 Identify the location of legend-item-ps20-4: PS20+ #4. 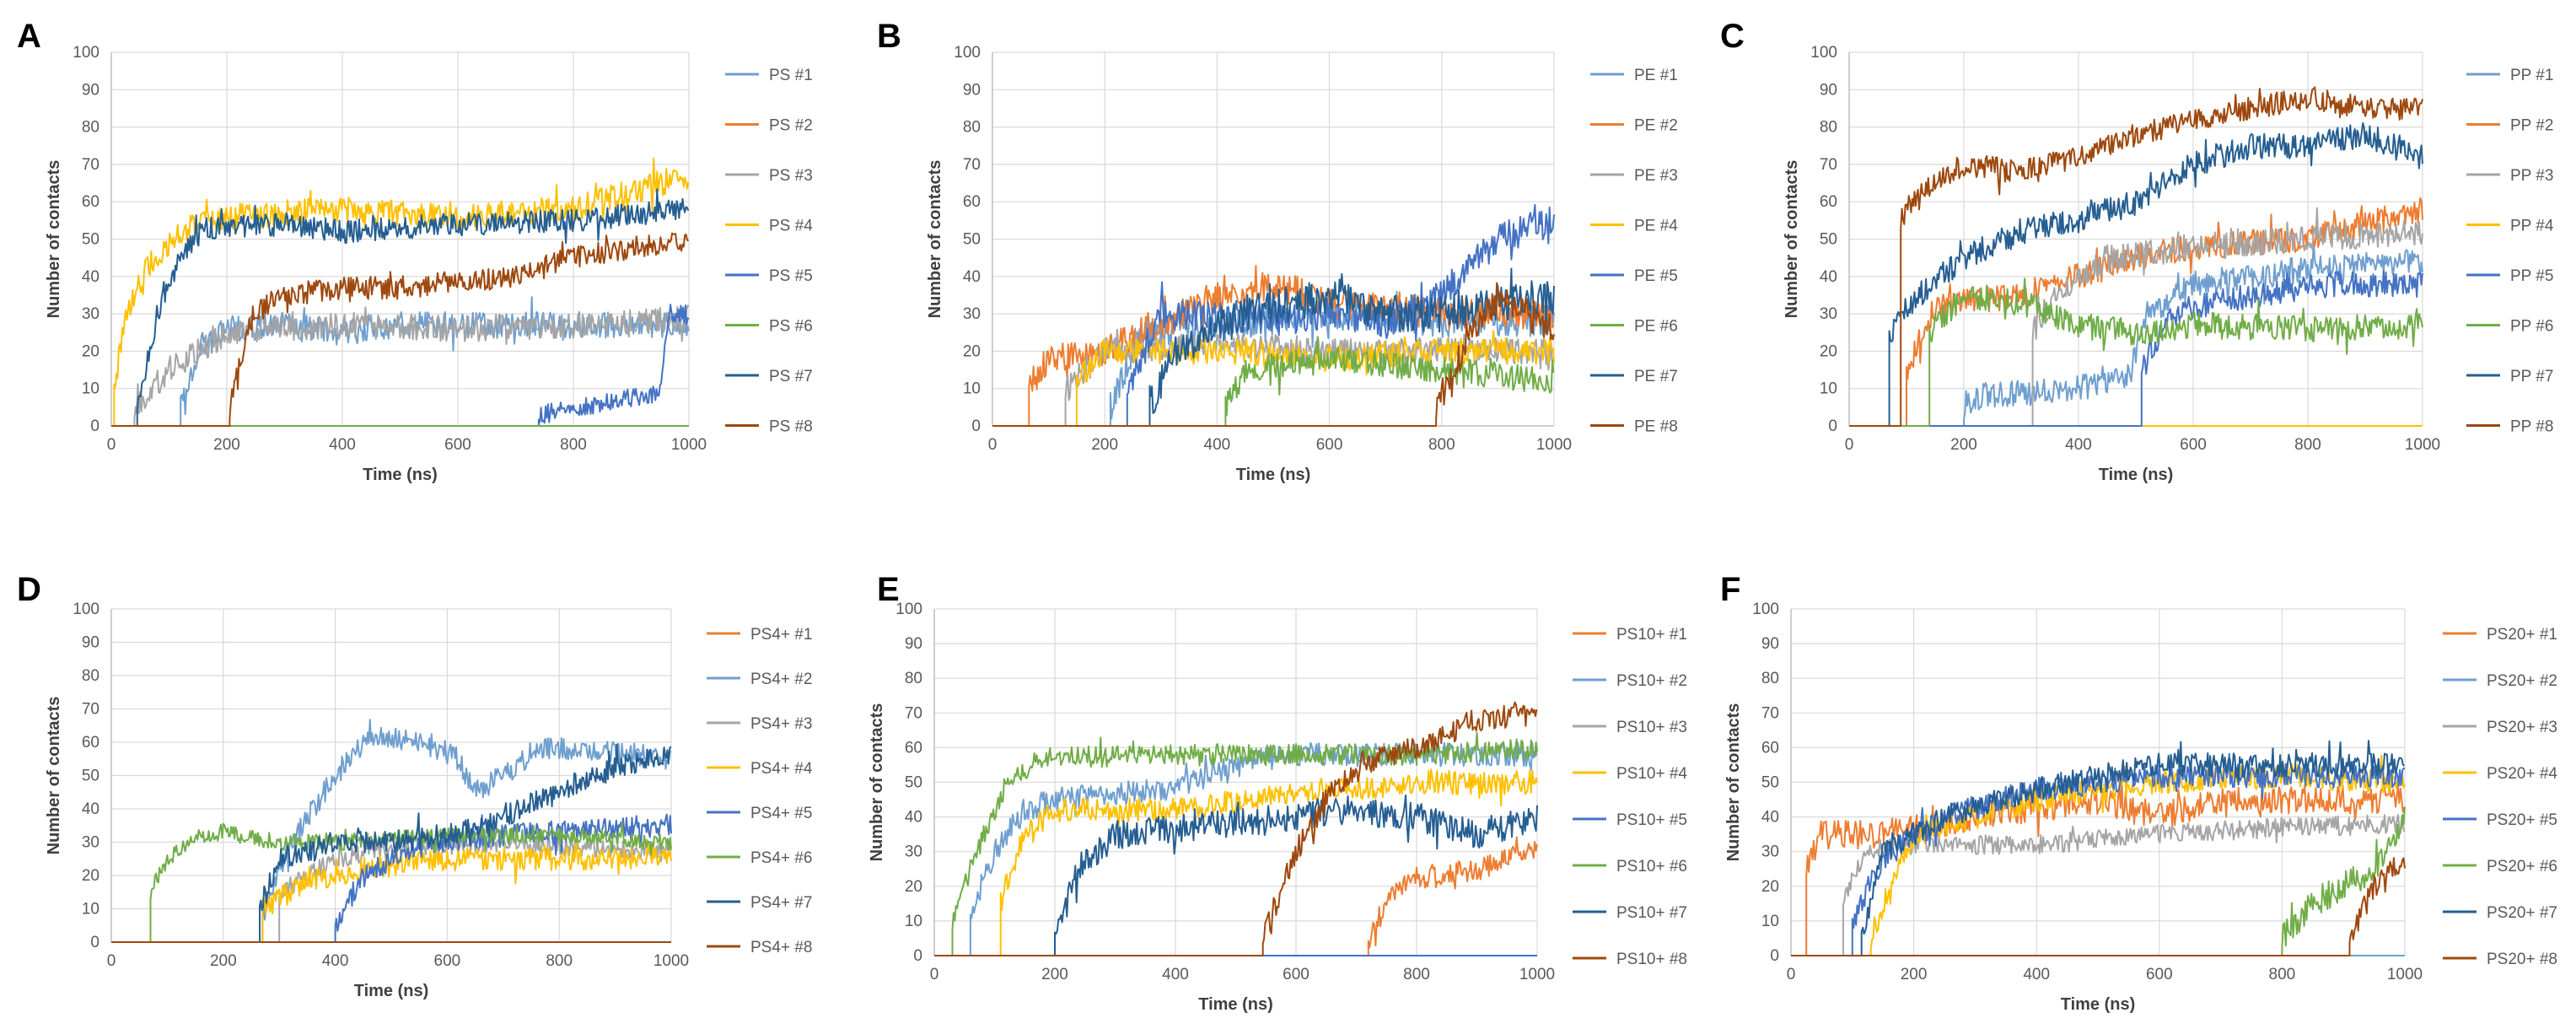
(2500, 774).